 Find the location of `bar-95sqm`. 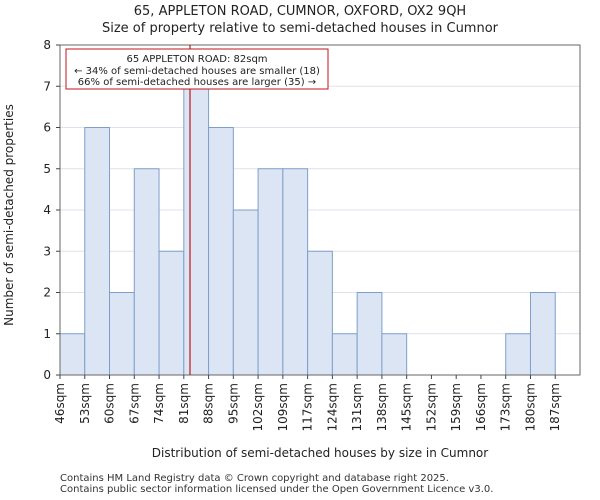

bar-95sqm is located at coordinates (245, 292).